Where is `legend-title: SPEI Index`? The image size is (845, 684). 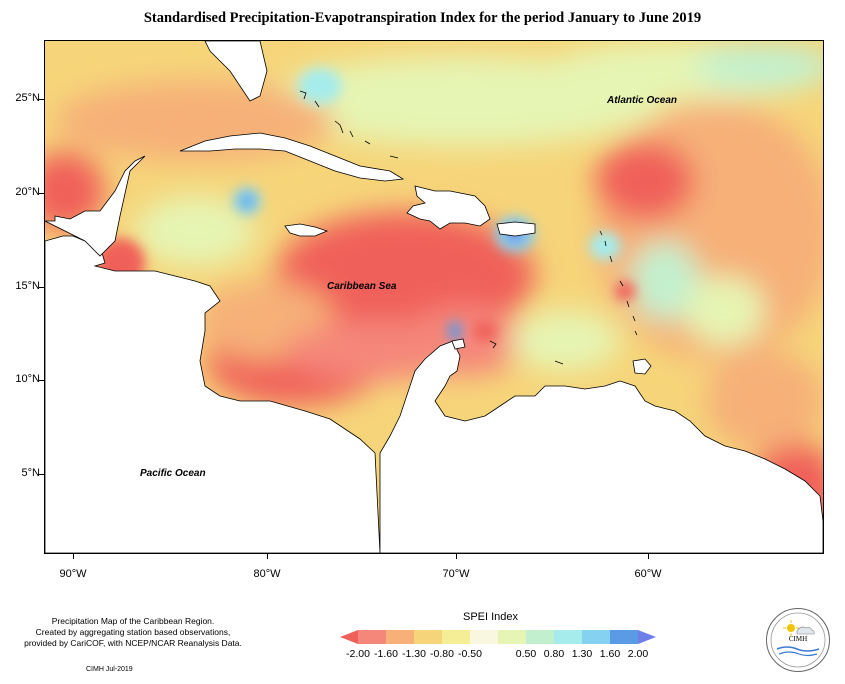 legend-title: SPEI Index is located at coordinates (491, 617).